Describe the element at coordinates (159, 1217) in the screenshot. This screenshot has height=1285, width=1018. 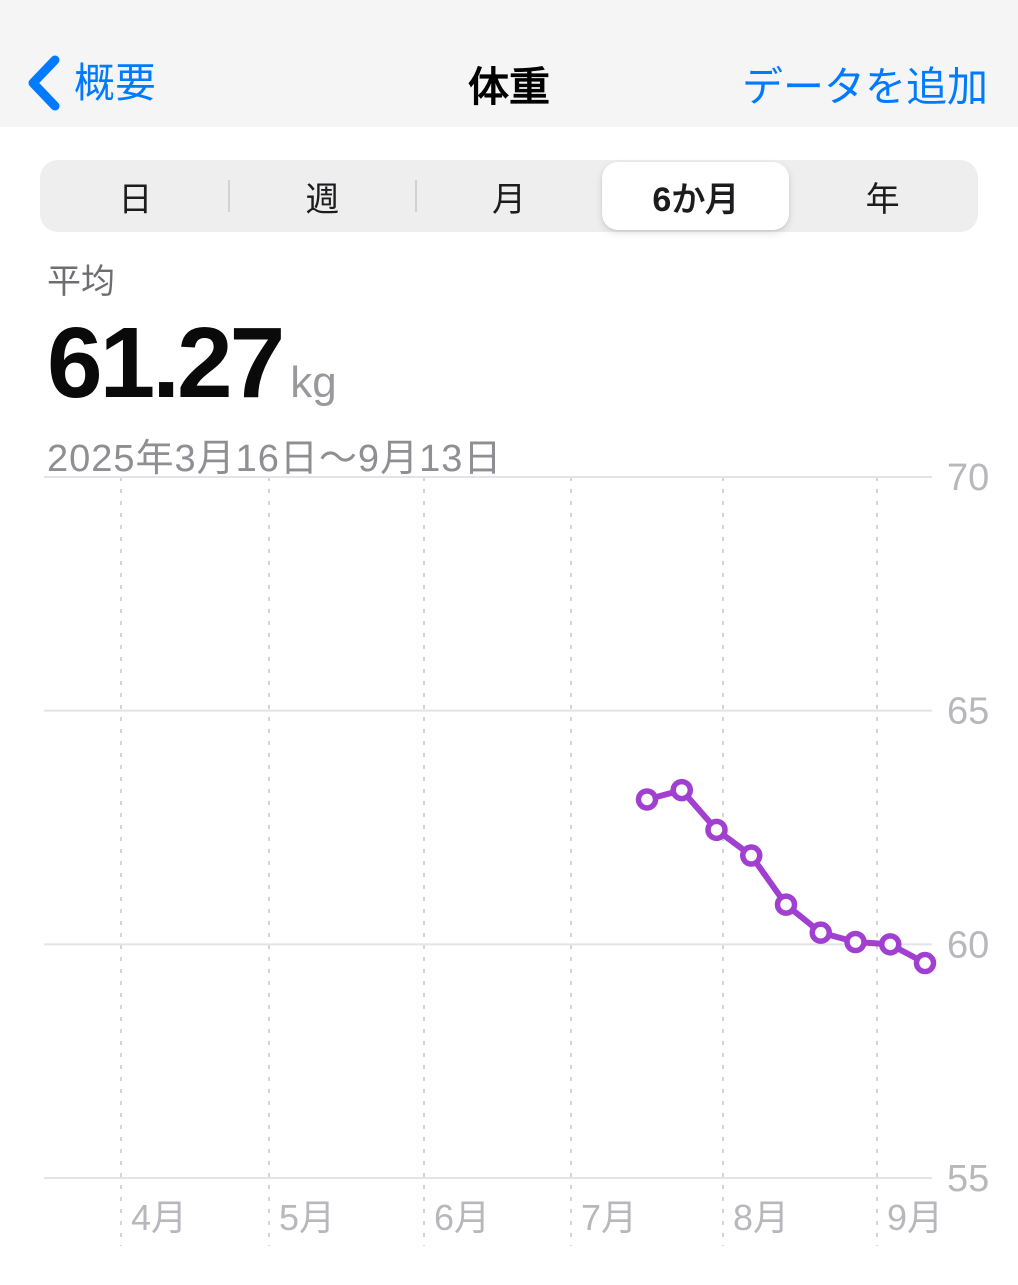
I see `x-axis-label: 4月` at that location.